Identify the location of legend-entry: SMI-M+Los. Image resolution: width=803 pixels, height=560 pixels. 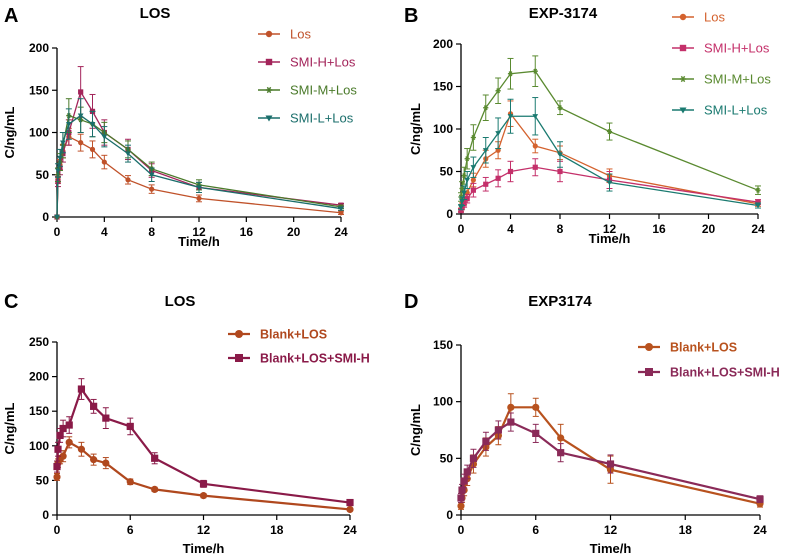
(721, 79).